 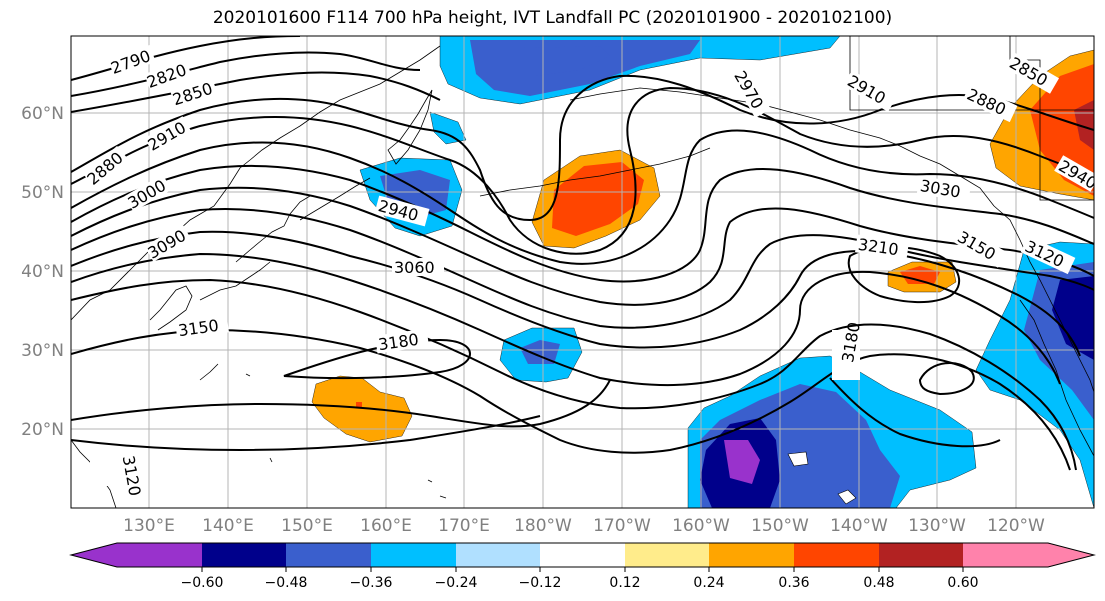 I want to click on lon-label: 160°W, so click(x=701, y=526).